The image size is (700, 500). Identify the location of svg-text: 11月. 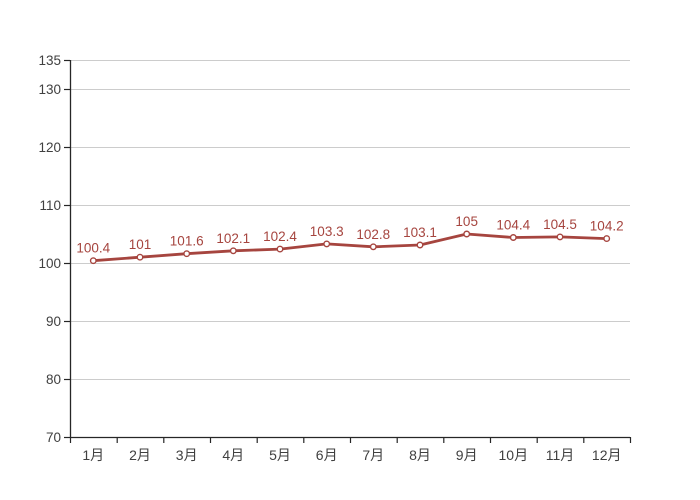
(560, 455).